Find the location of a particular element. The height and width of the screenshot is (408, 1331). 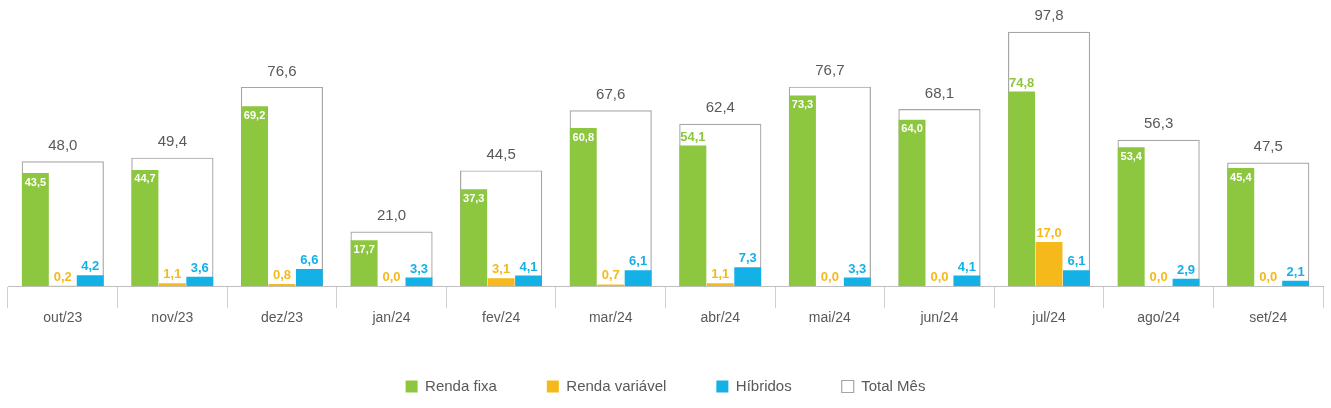

x-tick-label: set/24 is located at coordinates (1268, 317).